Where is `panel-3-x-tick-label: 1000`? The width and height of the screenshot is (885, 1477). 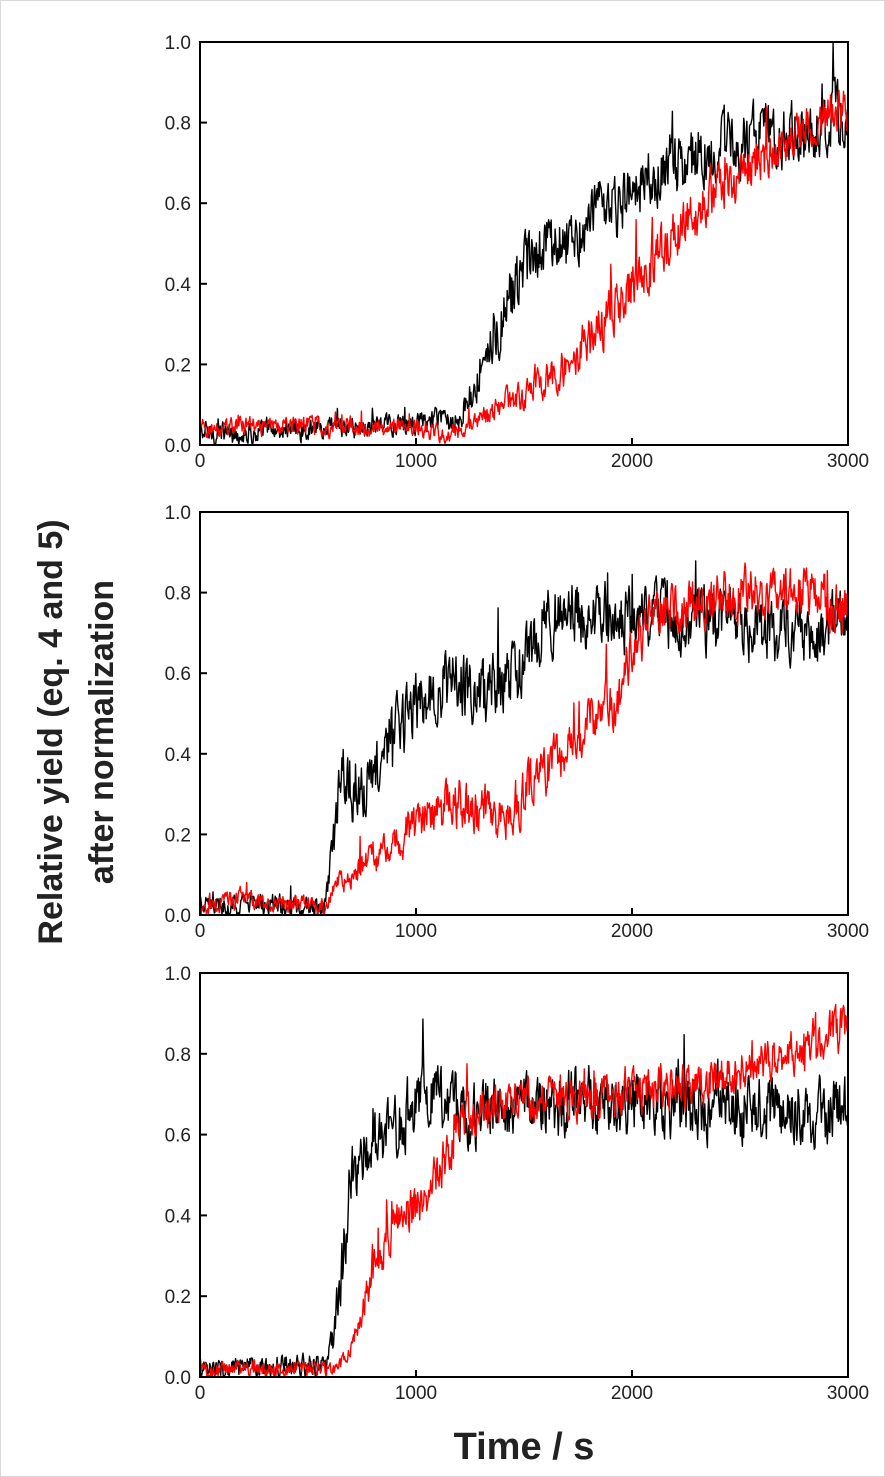
panel-3-x-tick-label: 1000 is located at coordinates (416, 1393).